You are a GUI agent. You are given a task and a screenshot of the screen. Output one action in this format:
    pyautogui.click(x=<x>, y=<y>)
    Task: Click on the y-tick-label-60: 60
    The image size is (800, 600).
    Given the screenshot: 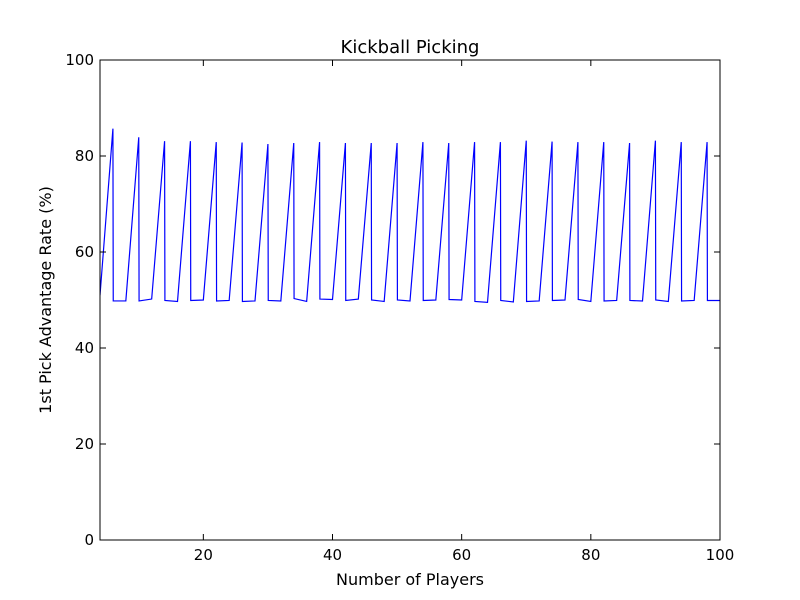 What is the action you would take?
    pyautogui.click(x=84, y=252)
    